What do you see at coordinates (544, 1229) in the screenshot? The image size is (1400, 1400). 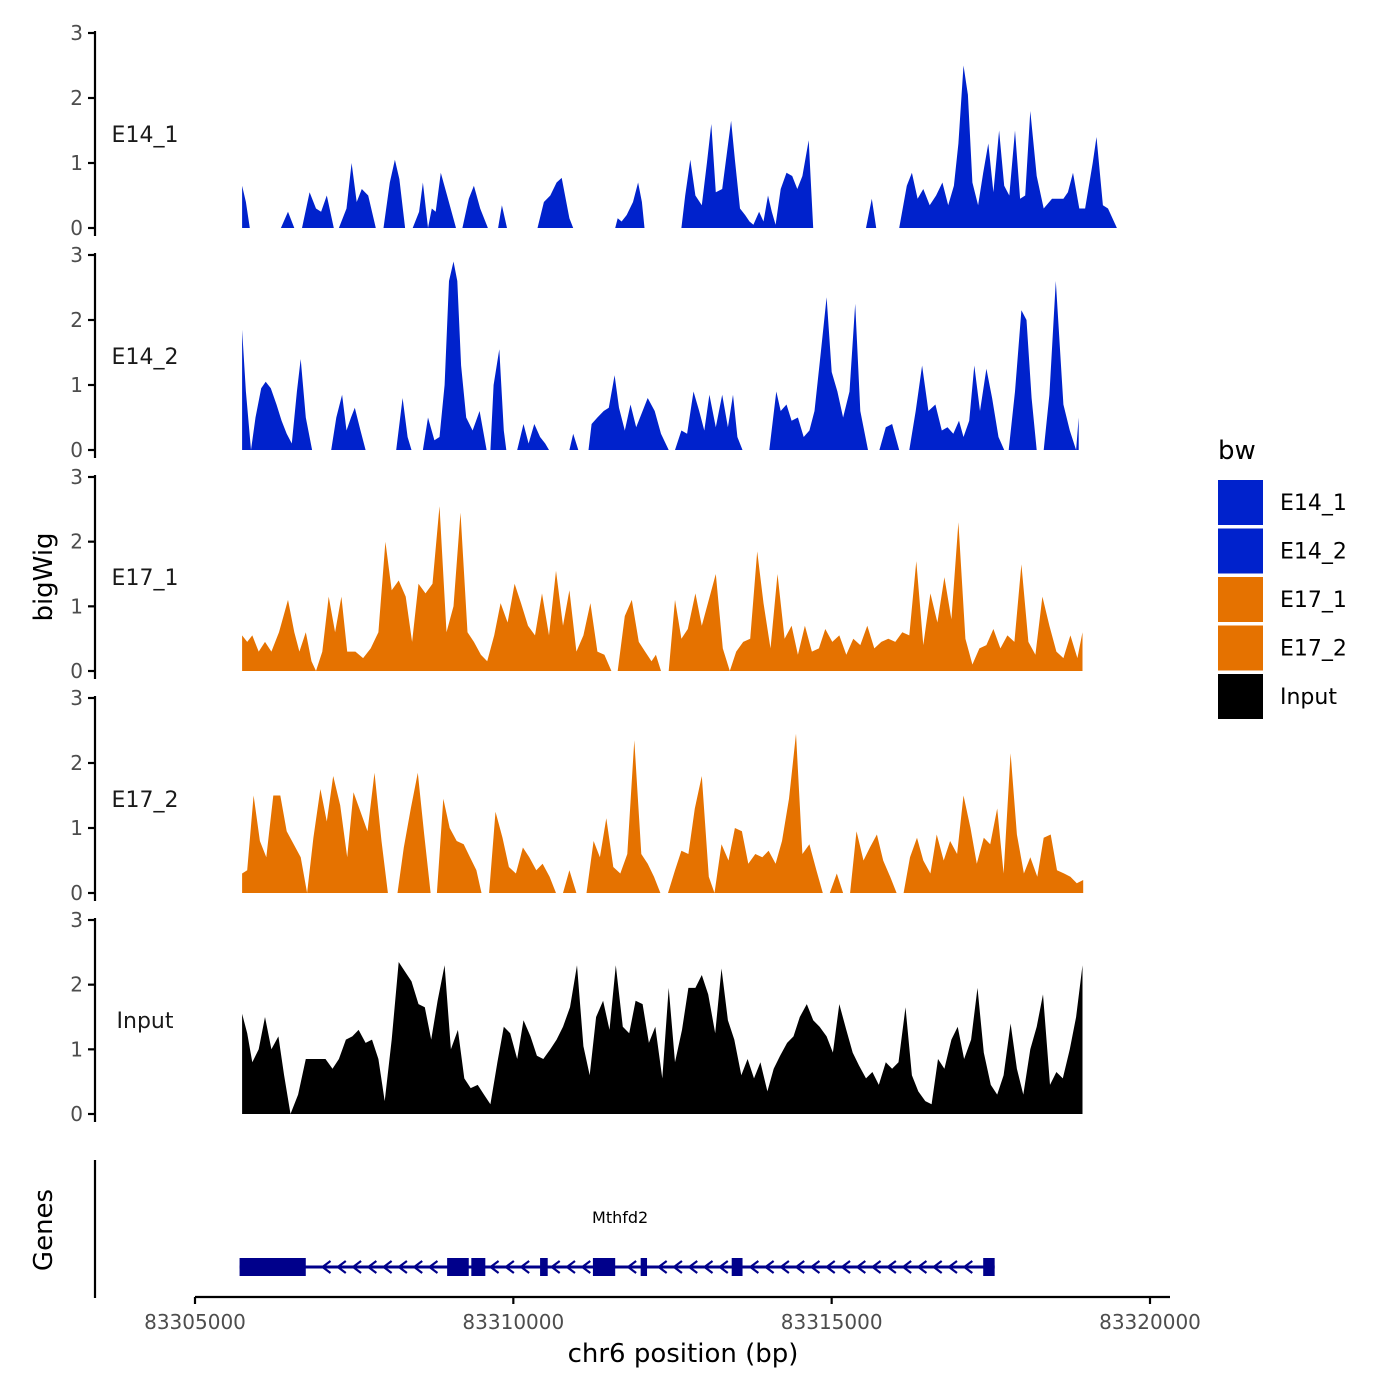 I see `gene-track: Mthfd2` at bounding box center [544, 1229].